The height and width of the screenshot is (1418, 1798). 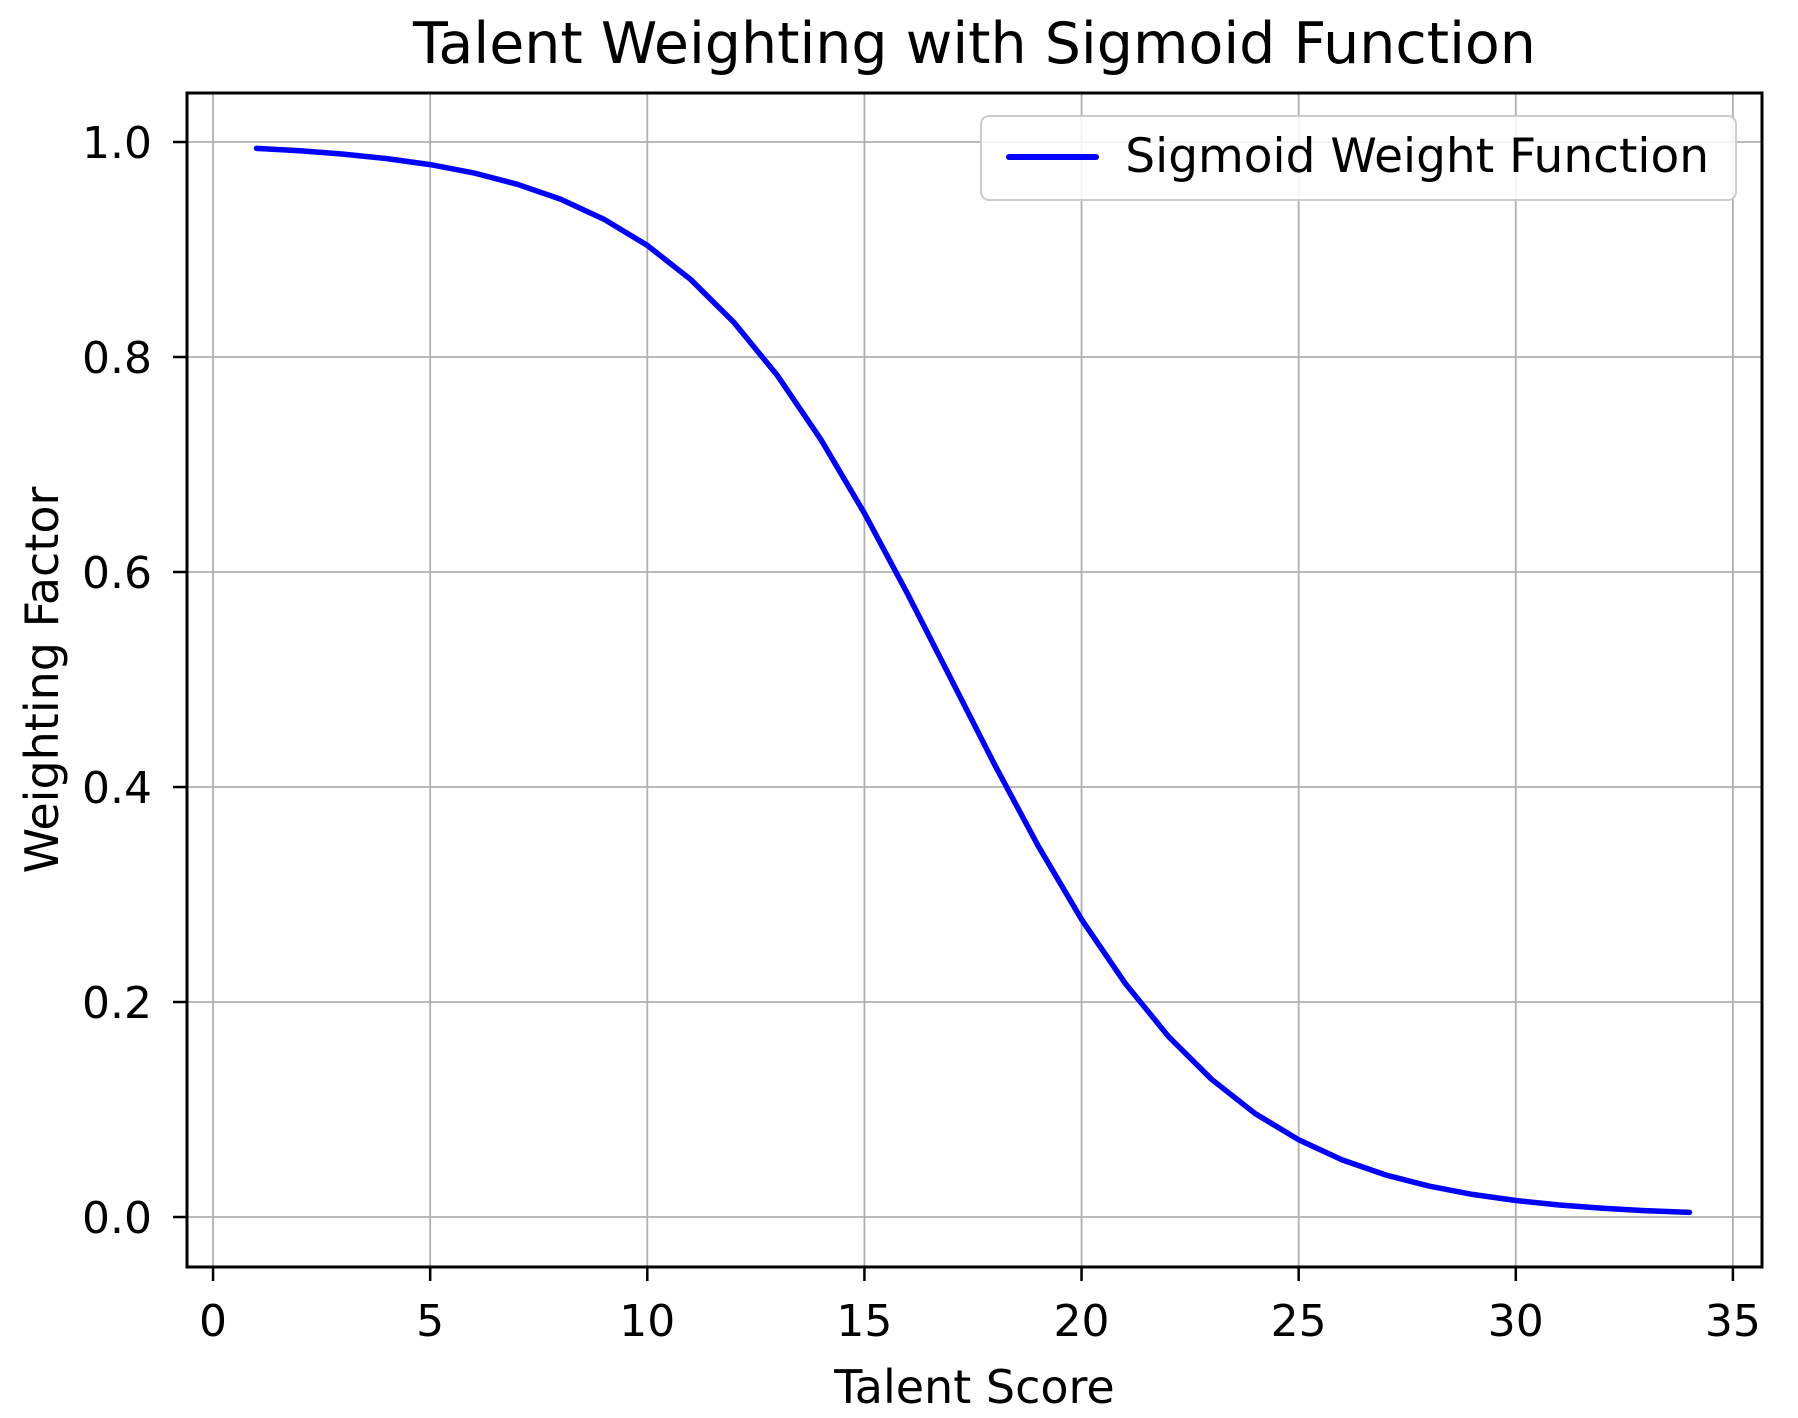 I want to click on legend: Sigmoid Weight Function, so click(x=1358, y=158).